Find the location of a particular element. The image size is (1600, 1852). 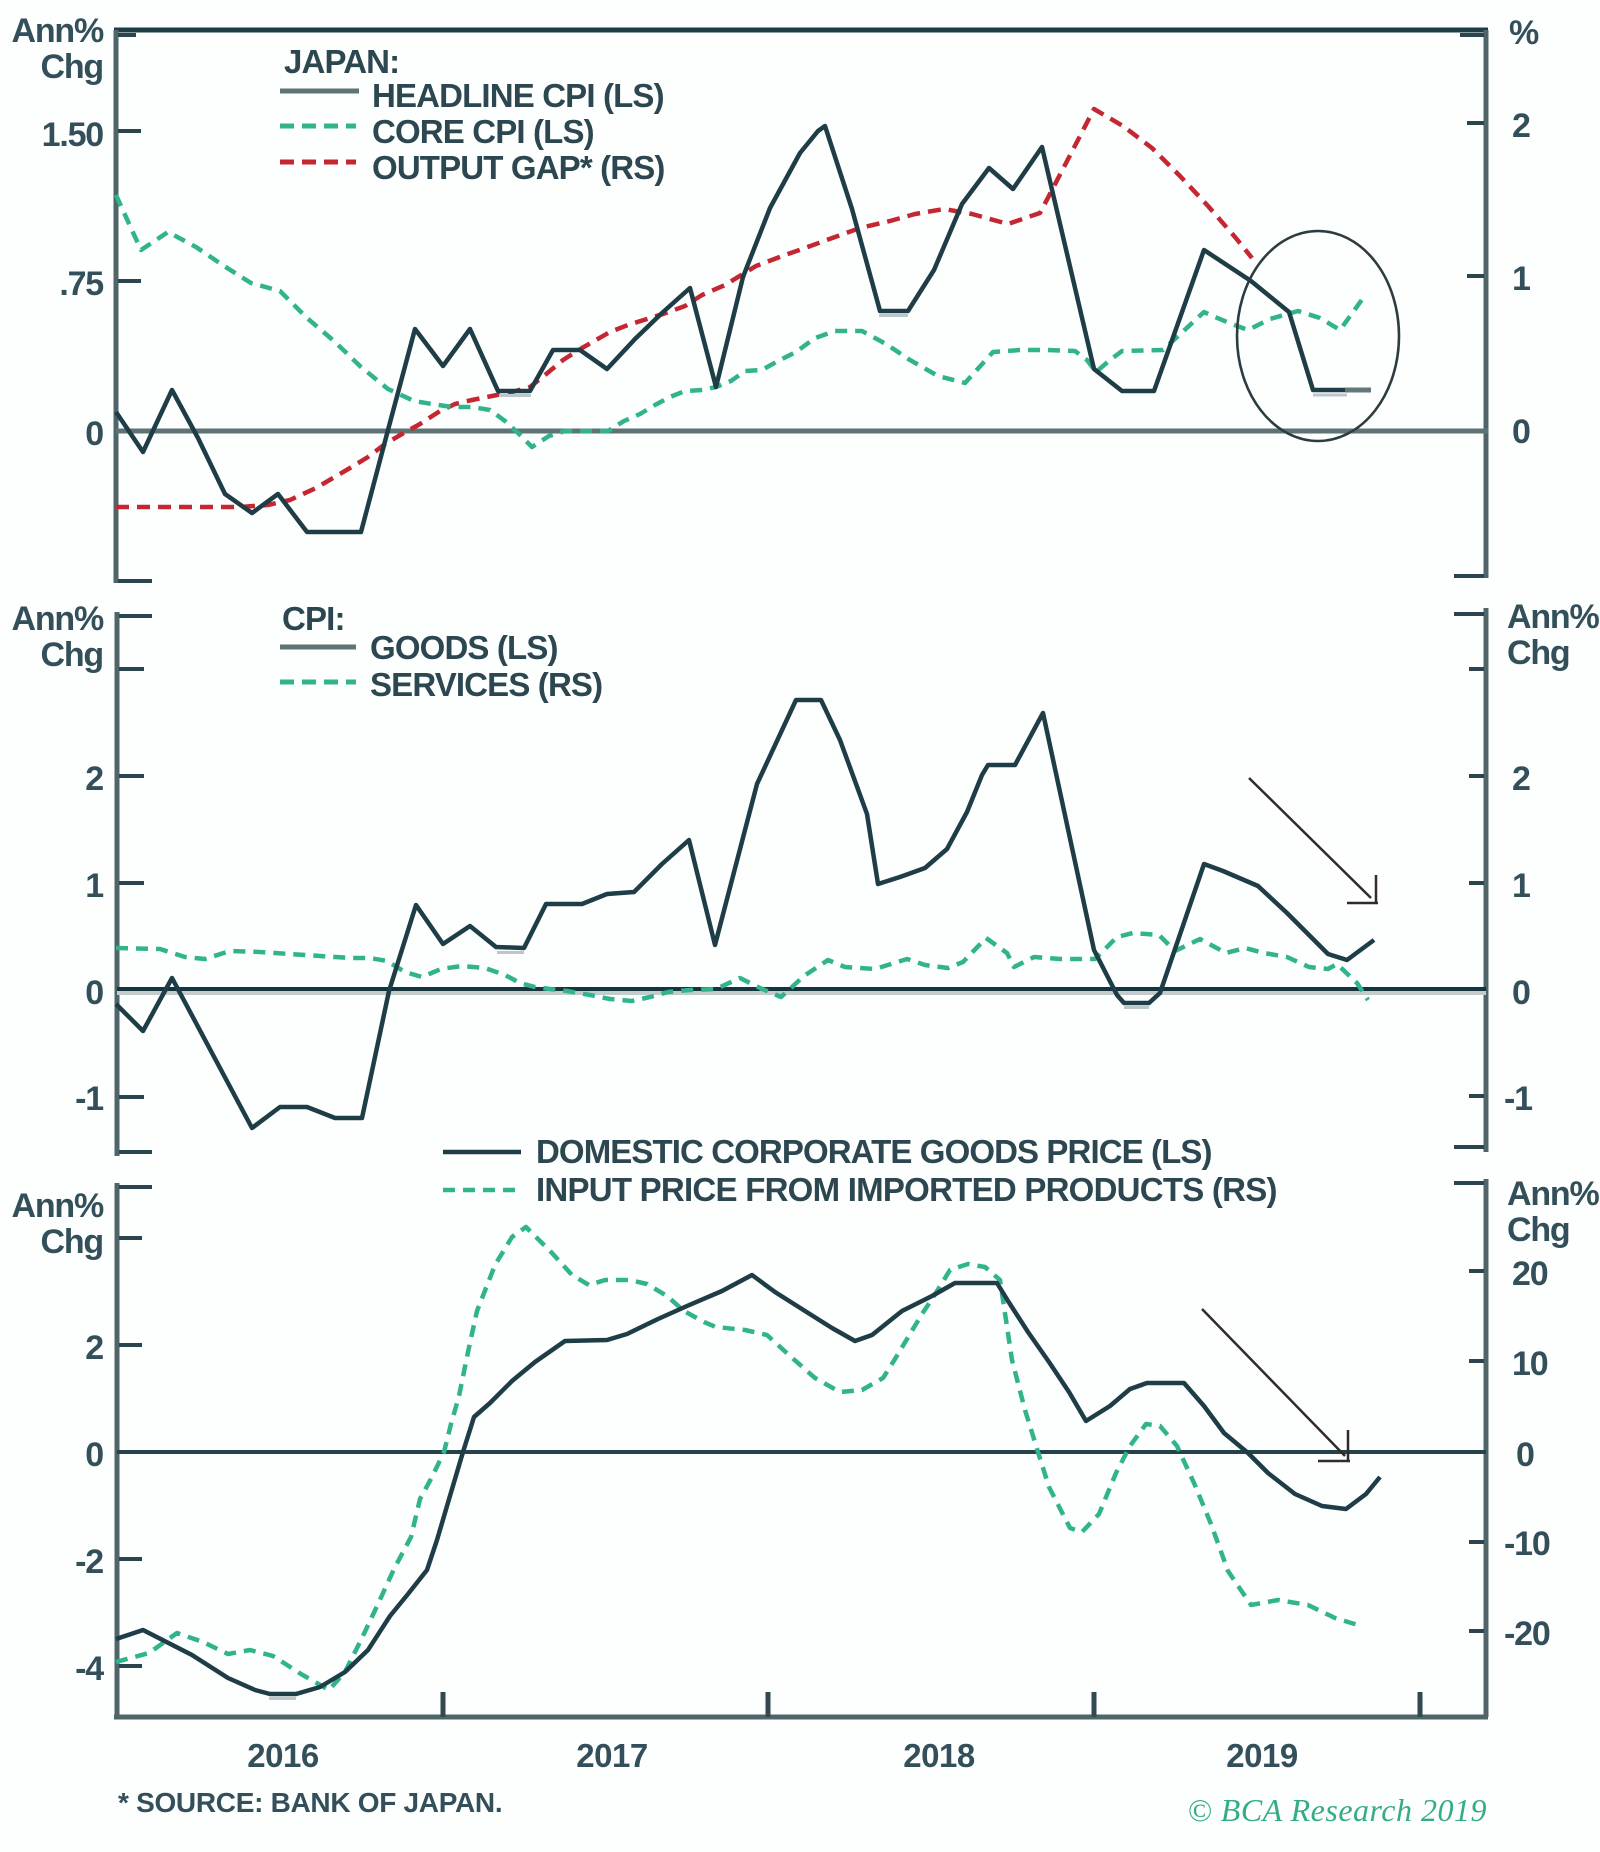

svg-text: 2016 is located at coordinates (283, 1755).